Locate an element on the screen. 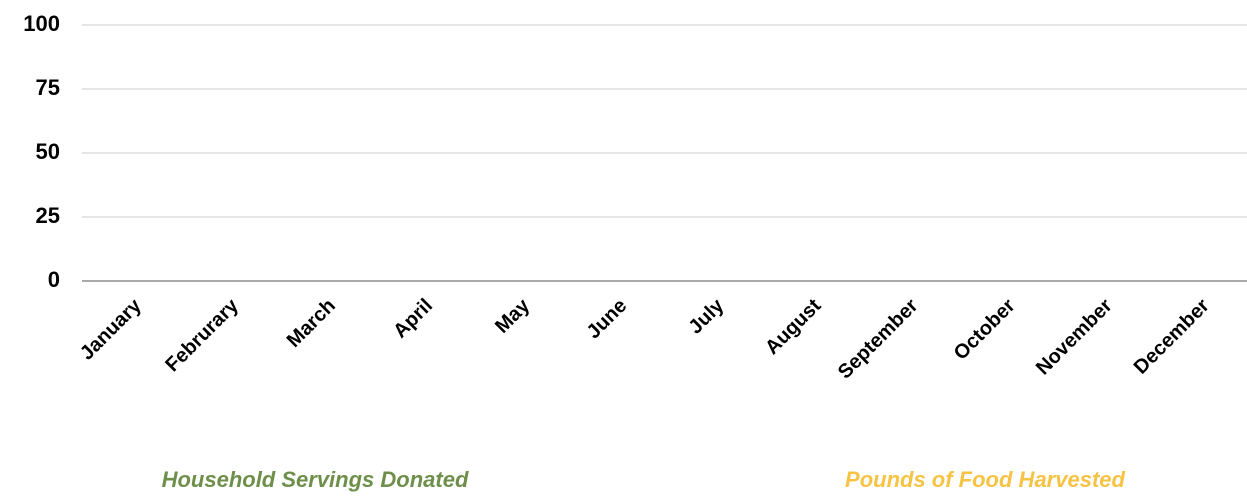  y-tick-label: 50 is located at coordinates (48, 151).